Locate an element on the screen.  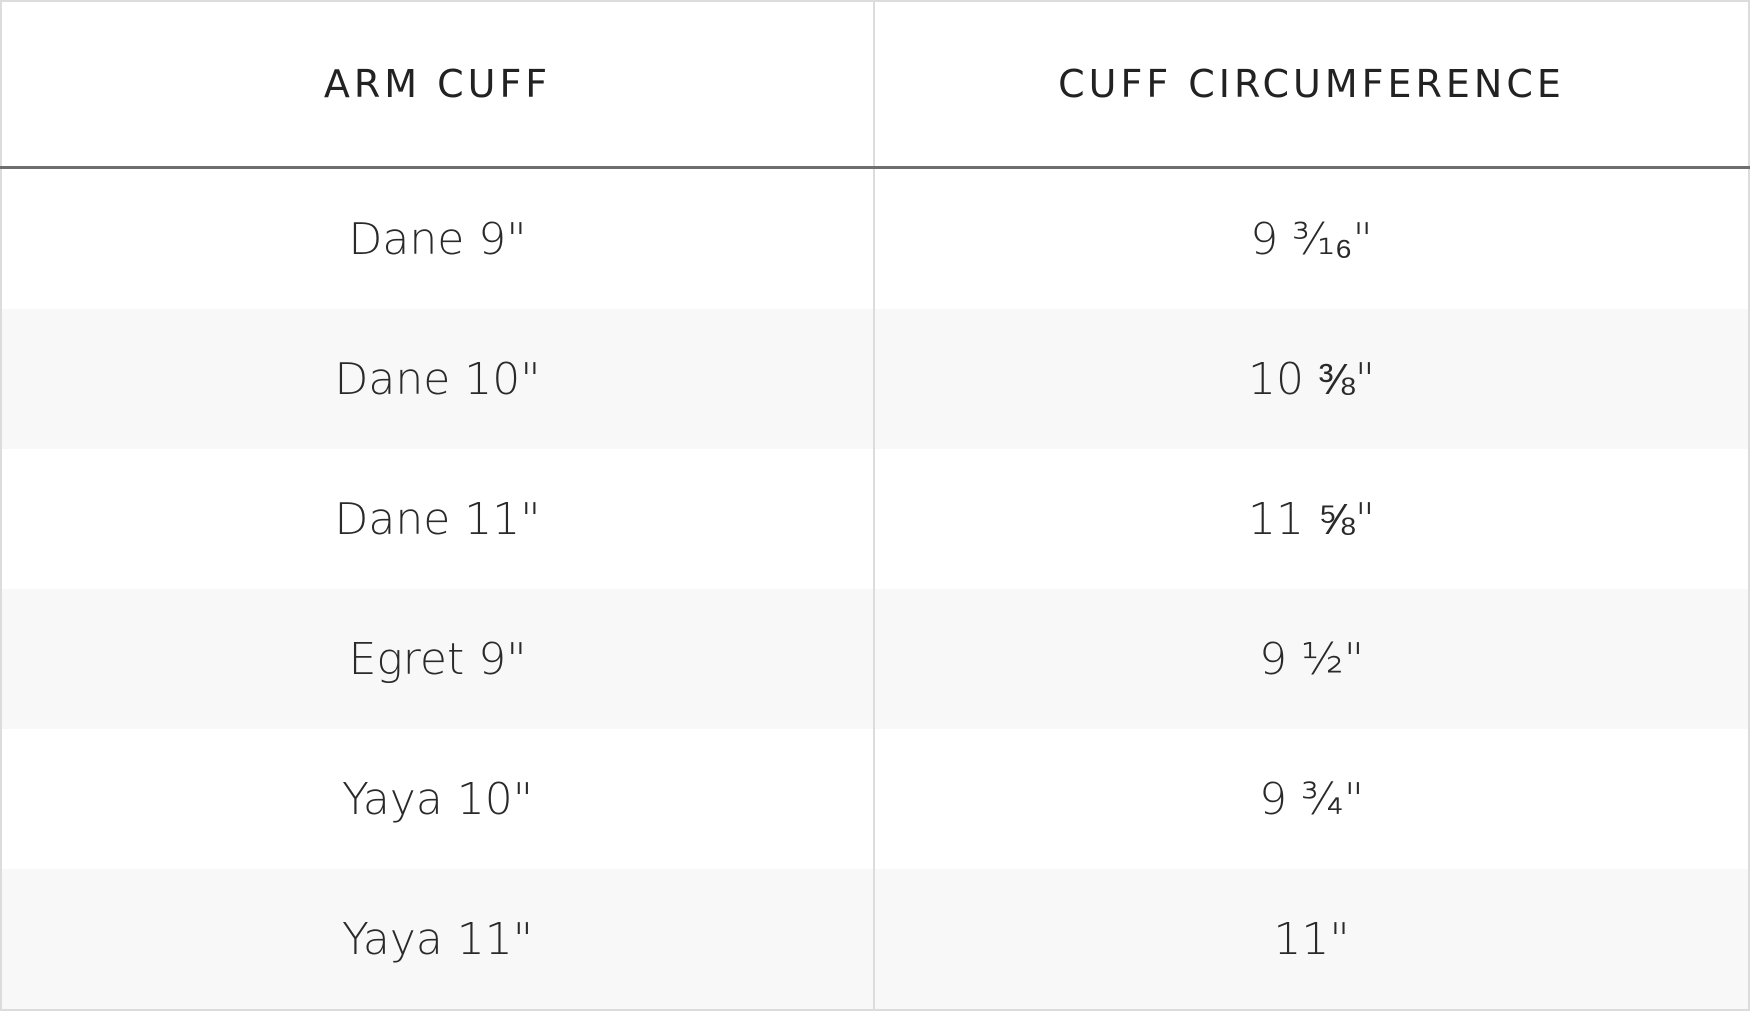
table-row: Yaya 10" 9 ¾" is located at coordinates (875, 799).